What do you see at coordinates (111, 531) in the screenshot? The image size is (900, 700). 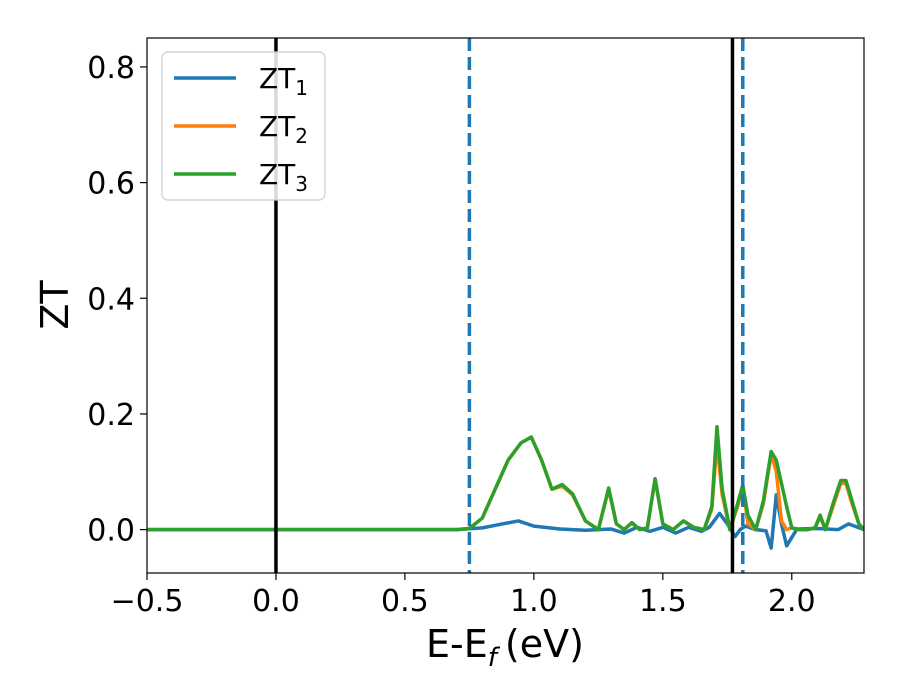 I see `y-tick-label: 0.0` at bounding box center [111, 531].